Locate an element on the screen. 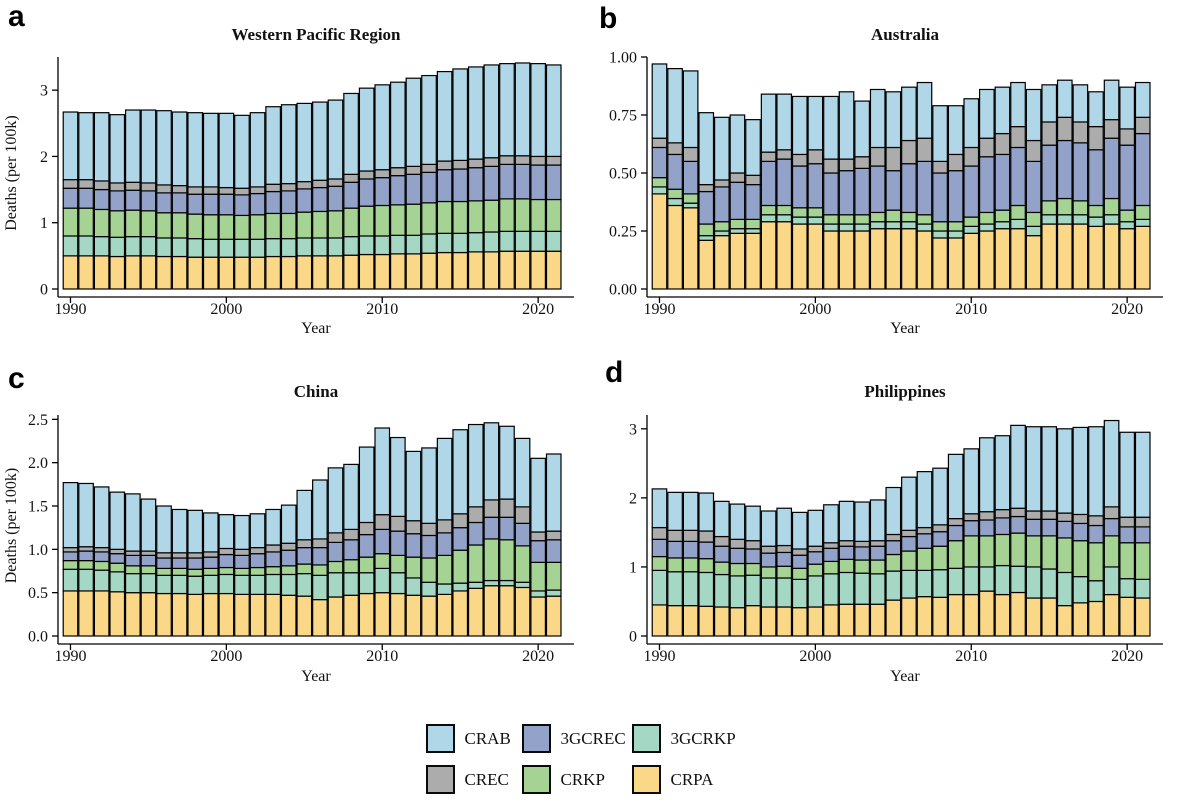 The width and height of the screenshot is (1177, 803). chart-title: Western Pacific Region is located at coordinates (316, 34).